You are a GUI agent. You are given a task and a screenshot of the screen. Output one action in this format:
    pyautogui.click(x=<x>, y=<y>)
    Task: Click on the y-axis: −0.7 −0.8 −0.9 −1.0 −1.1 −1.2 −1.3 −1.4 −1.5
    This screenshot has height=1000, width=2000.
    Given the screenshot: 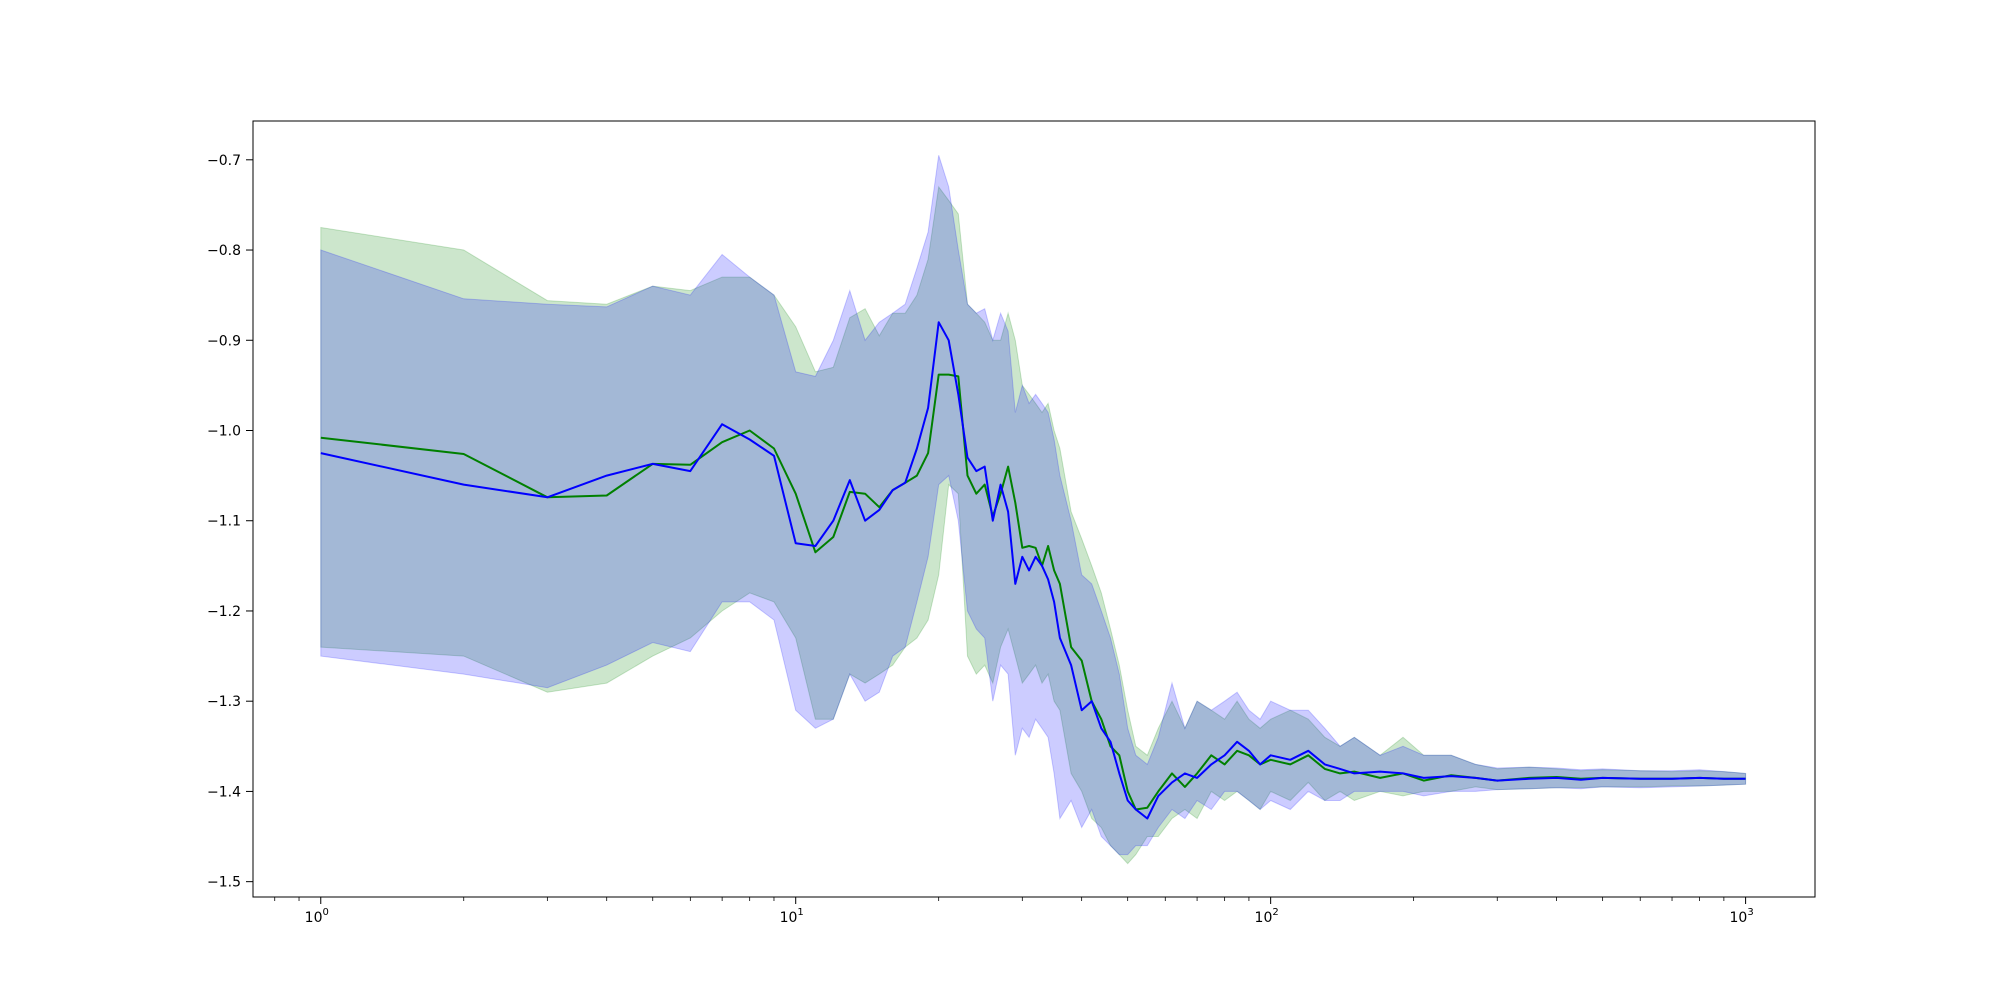 What is the action you would take?
    pyautogui.click(x=230, y=522)
    